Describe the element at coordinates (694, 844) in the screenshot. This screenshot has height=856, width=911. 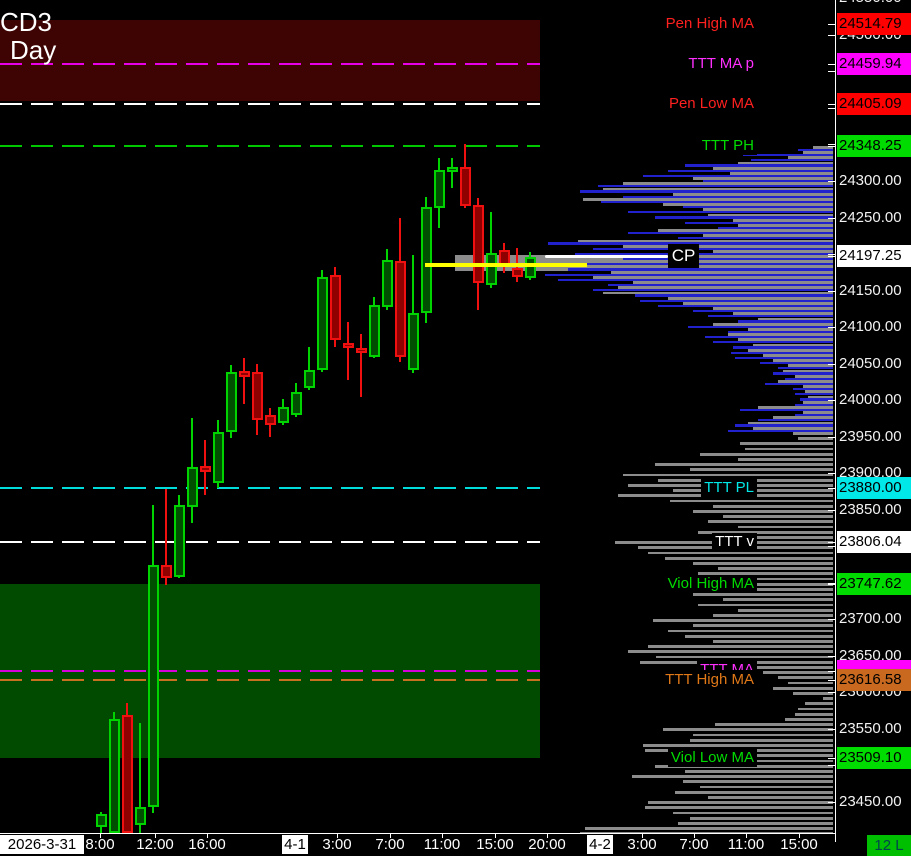
I see `time-label: 7:00` at that location.